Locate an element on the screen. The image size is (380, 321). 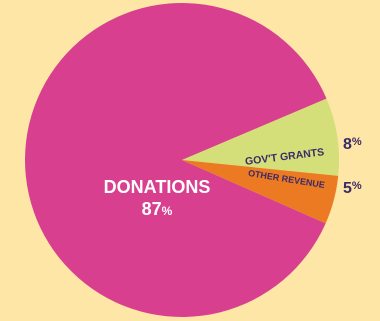
donations-label: DONATIONS is located at coordinates (157, 187).